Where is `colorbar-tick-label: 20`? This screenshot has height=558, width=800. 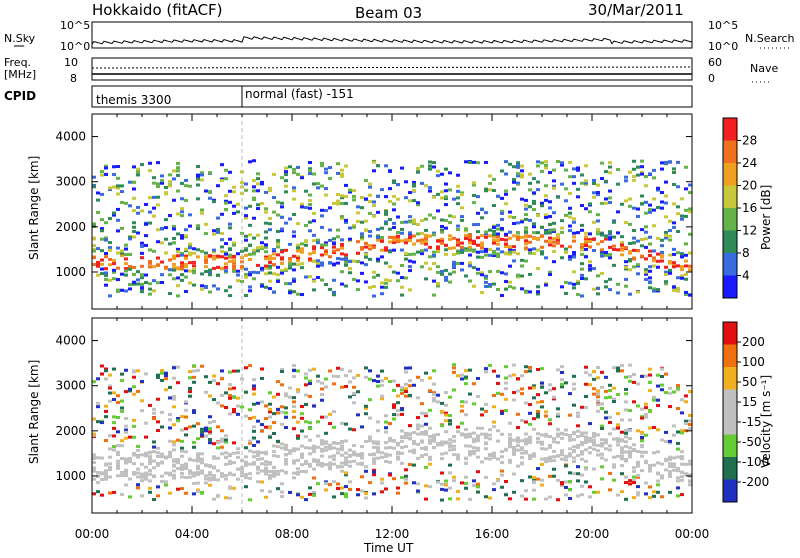 colorbar-tick-label: 20 is located at coordinates (749, 186).